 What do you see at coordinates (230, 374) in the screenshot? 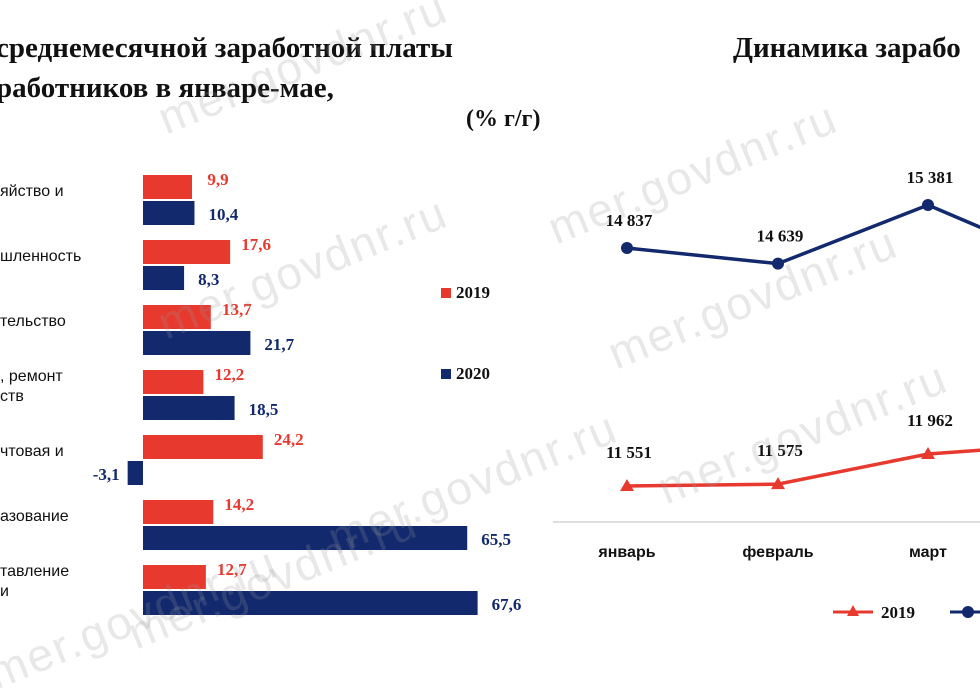
I see `bar-2019-value-label: 12,2` at bounding box center [230, 374].